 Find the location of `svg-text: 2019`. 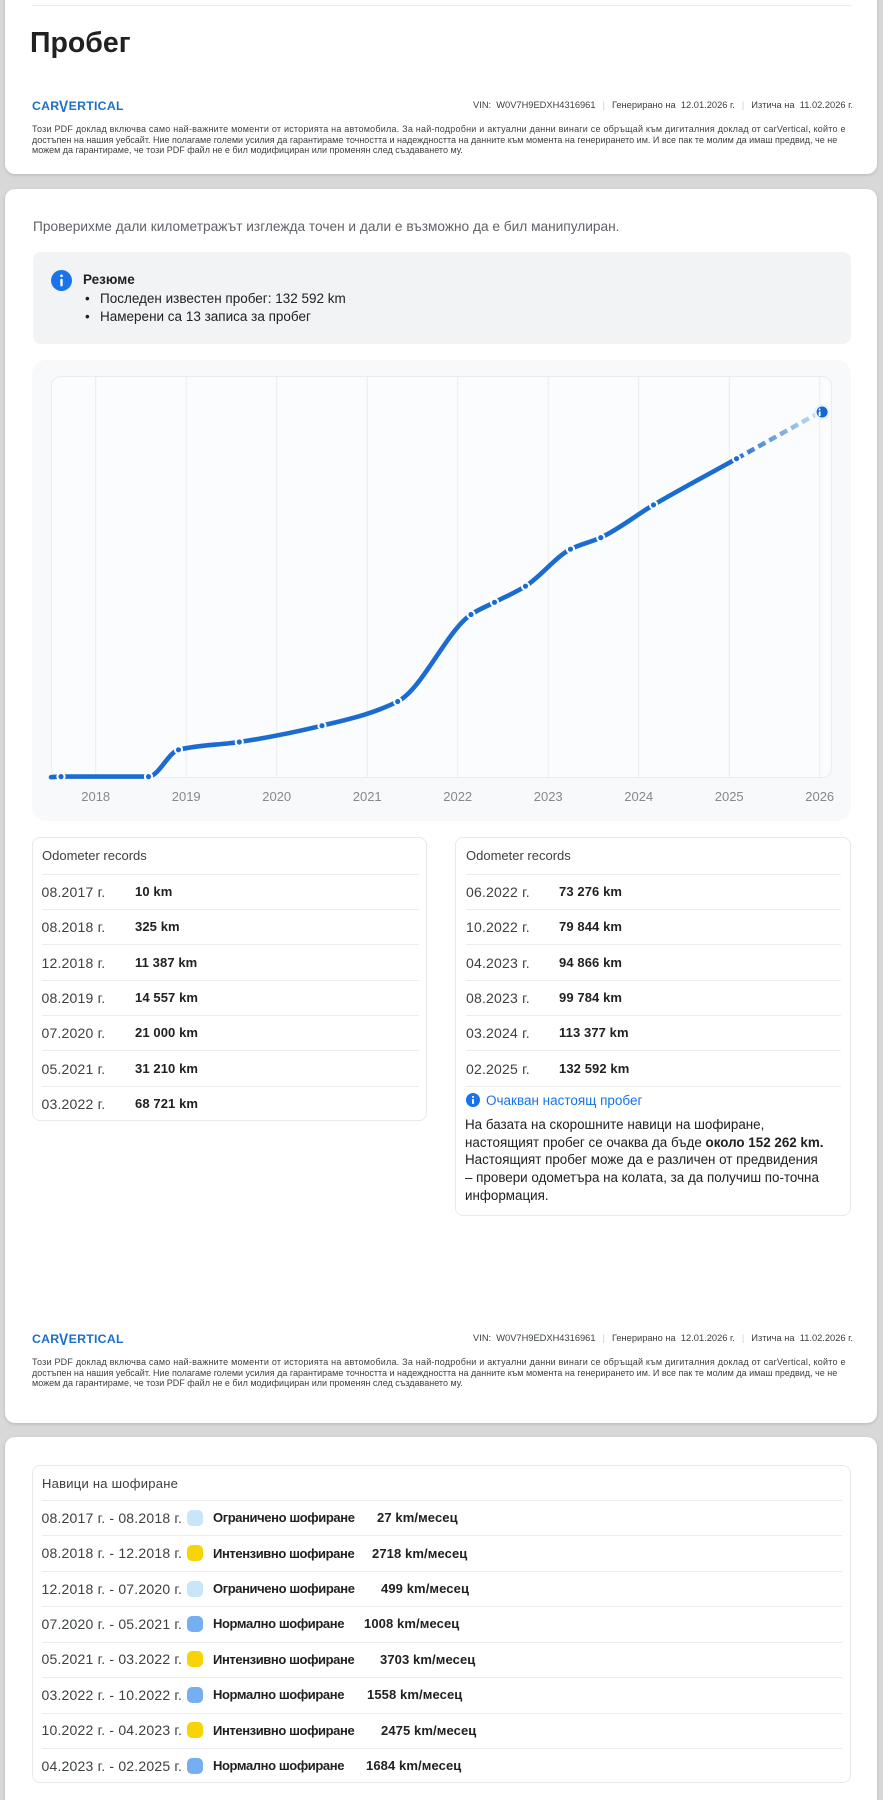

svg-text: 2019 is located at coordinates (186, 796).